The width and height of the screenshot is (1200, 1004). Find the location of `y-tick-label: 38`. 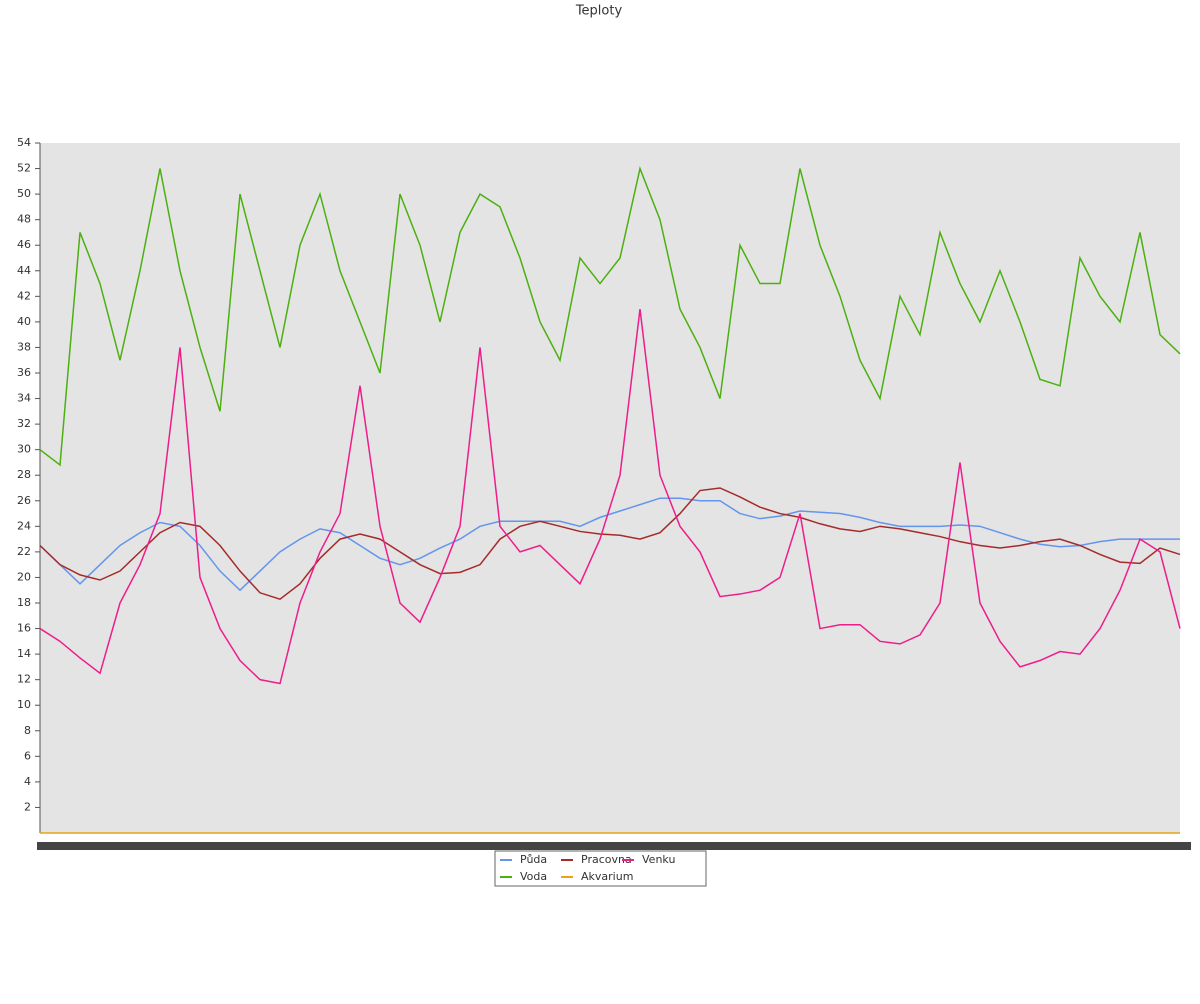

y-tick-label: 38 is located at coordinates (24, 346).